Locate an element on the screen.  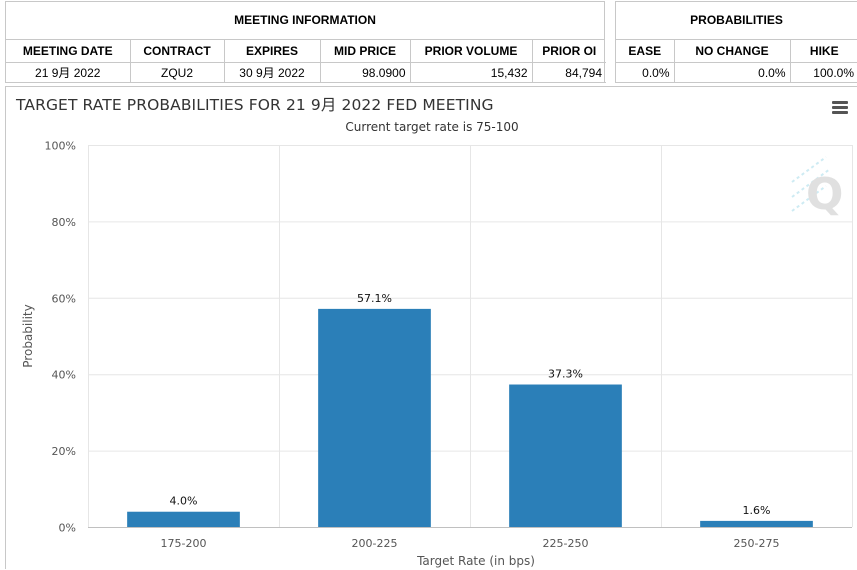
chart-subtitle: Current target rate is 75-100 is located at coordinates (432, 127).